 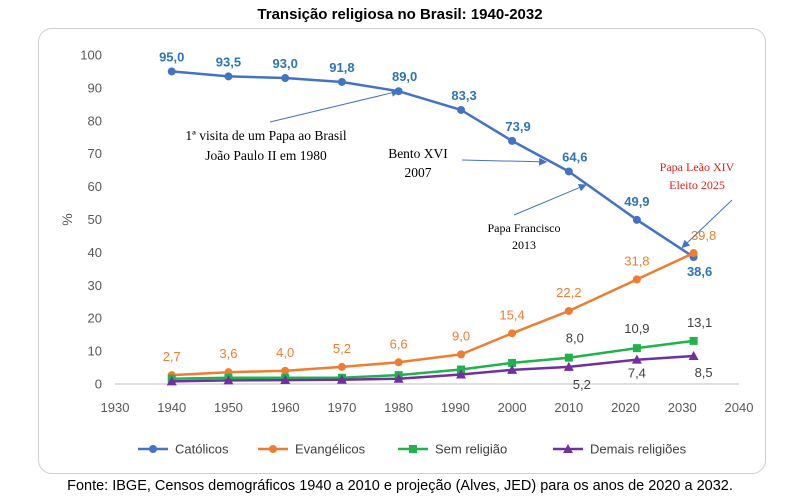 What do you see at coordinates (517, 126) in the screenshot?
I see `data-label: 73,9` at bounding box center [517, 126].